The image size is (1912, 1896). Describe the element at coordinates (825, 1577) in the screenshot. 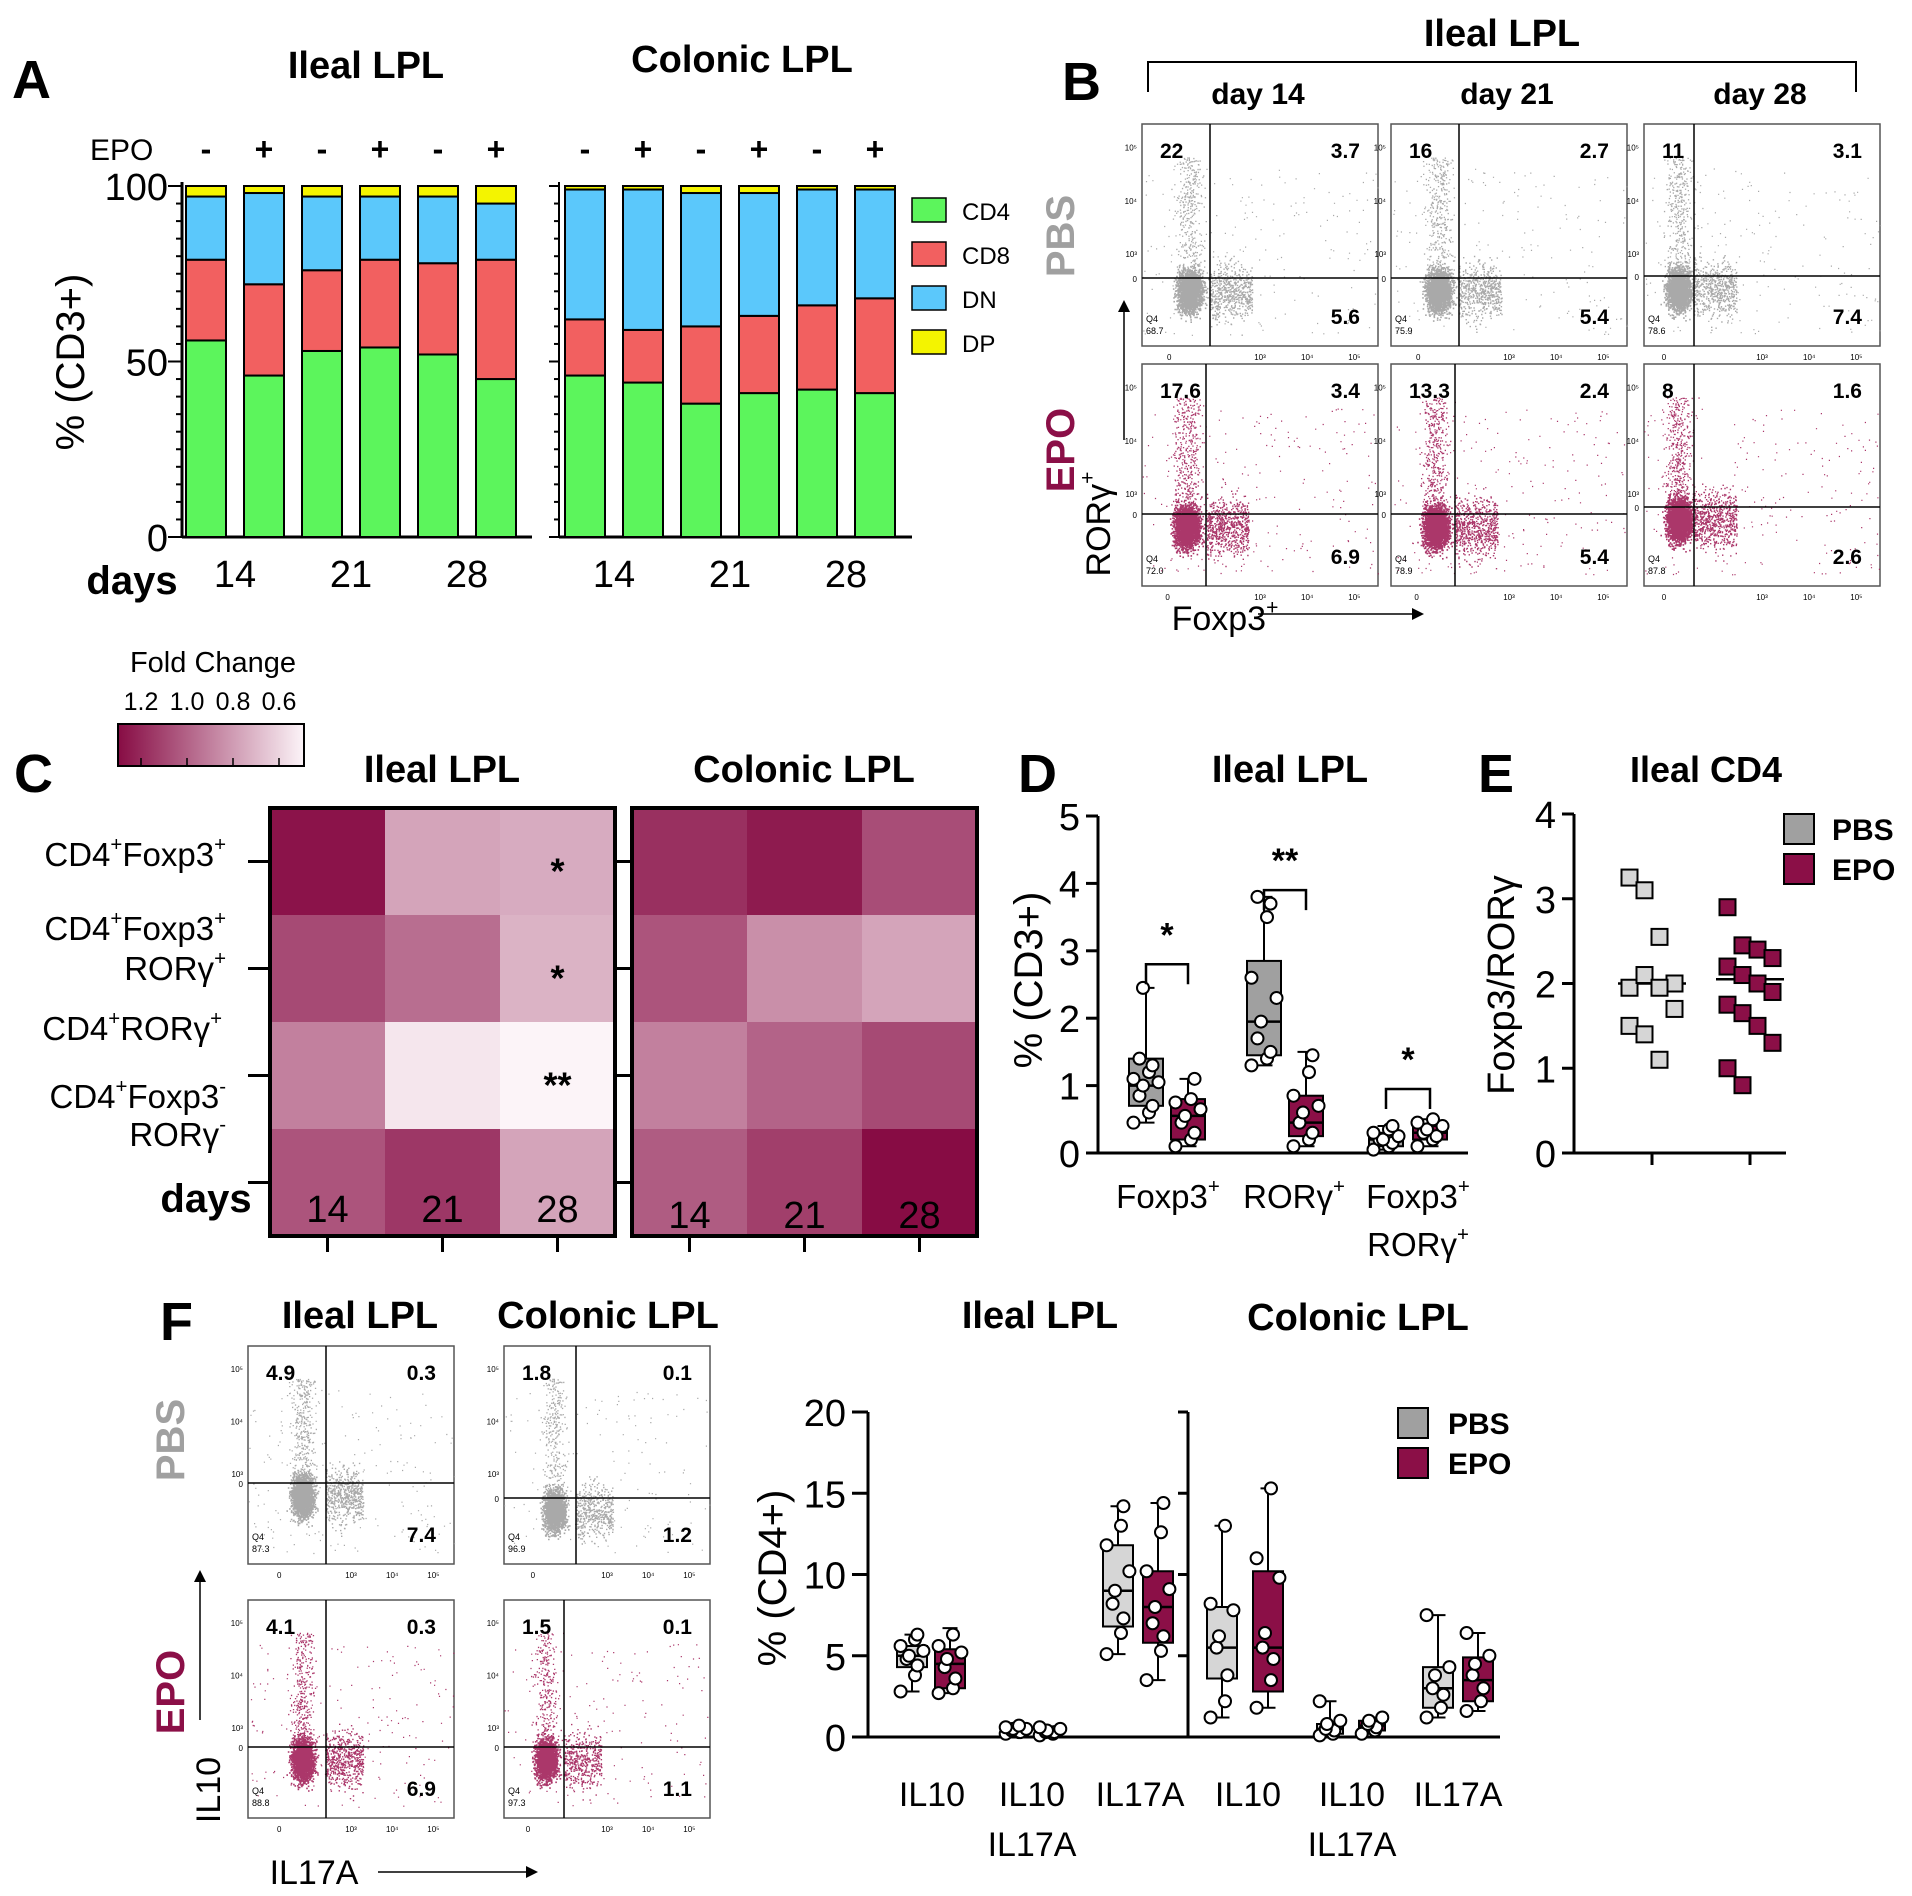

I see `y-tick-label: 10` at that location.